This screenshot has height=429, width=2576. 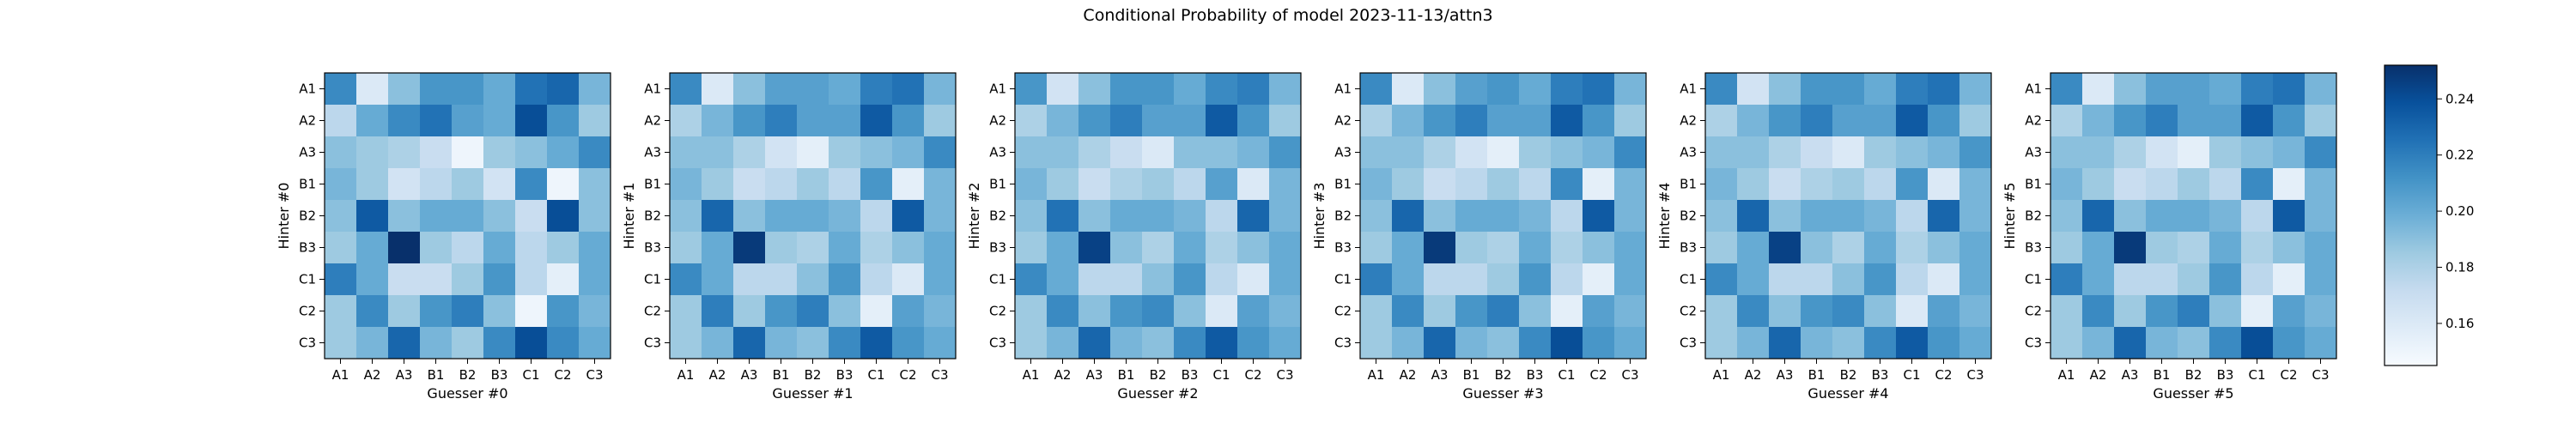 What do you see at coordinates (2225, 375) in the screenshot?
I see `x-tick-label: B3` at bounding box center [2225, 375].